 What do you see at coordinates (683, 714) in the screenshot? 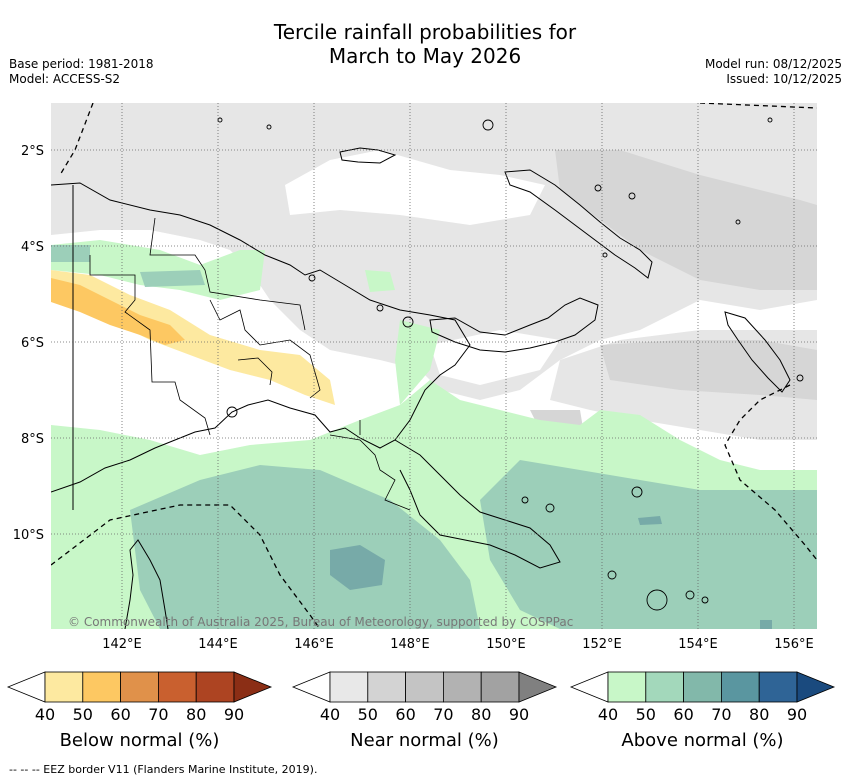
I see `colorbar-above-tick: 60` at bounding box center [683, 714].